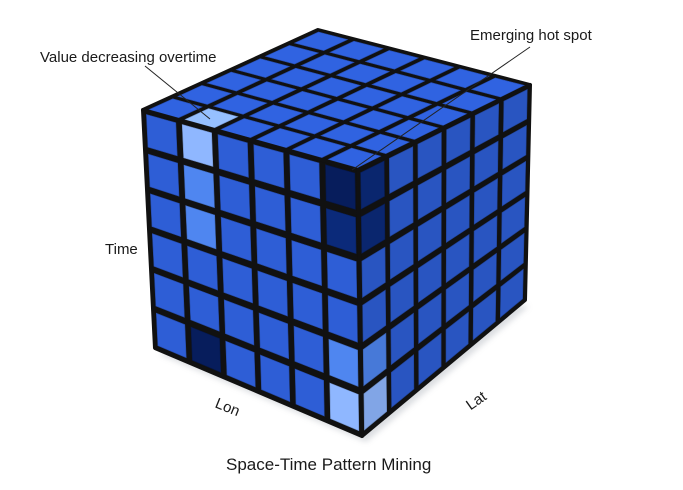  I want to click on time-axis-label: Time, so click(121, 249).